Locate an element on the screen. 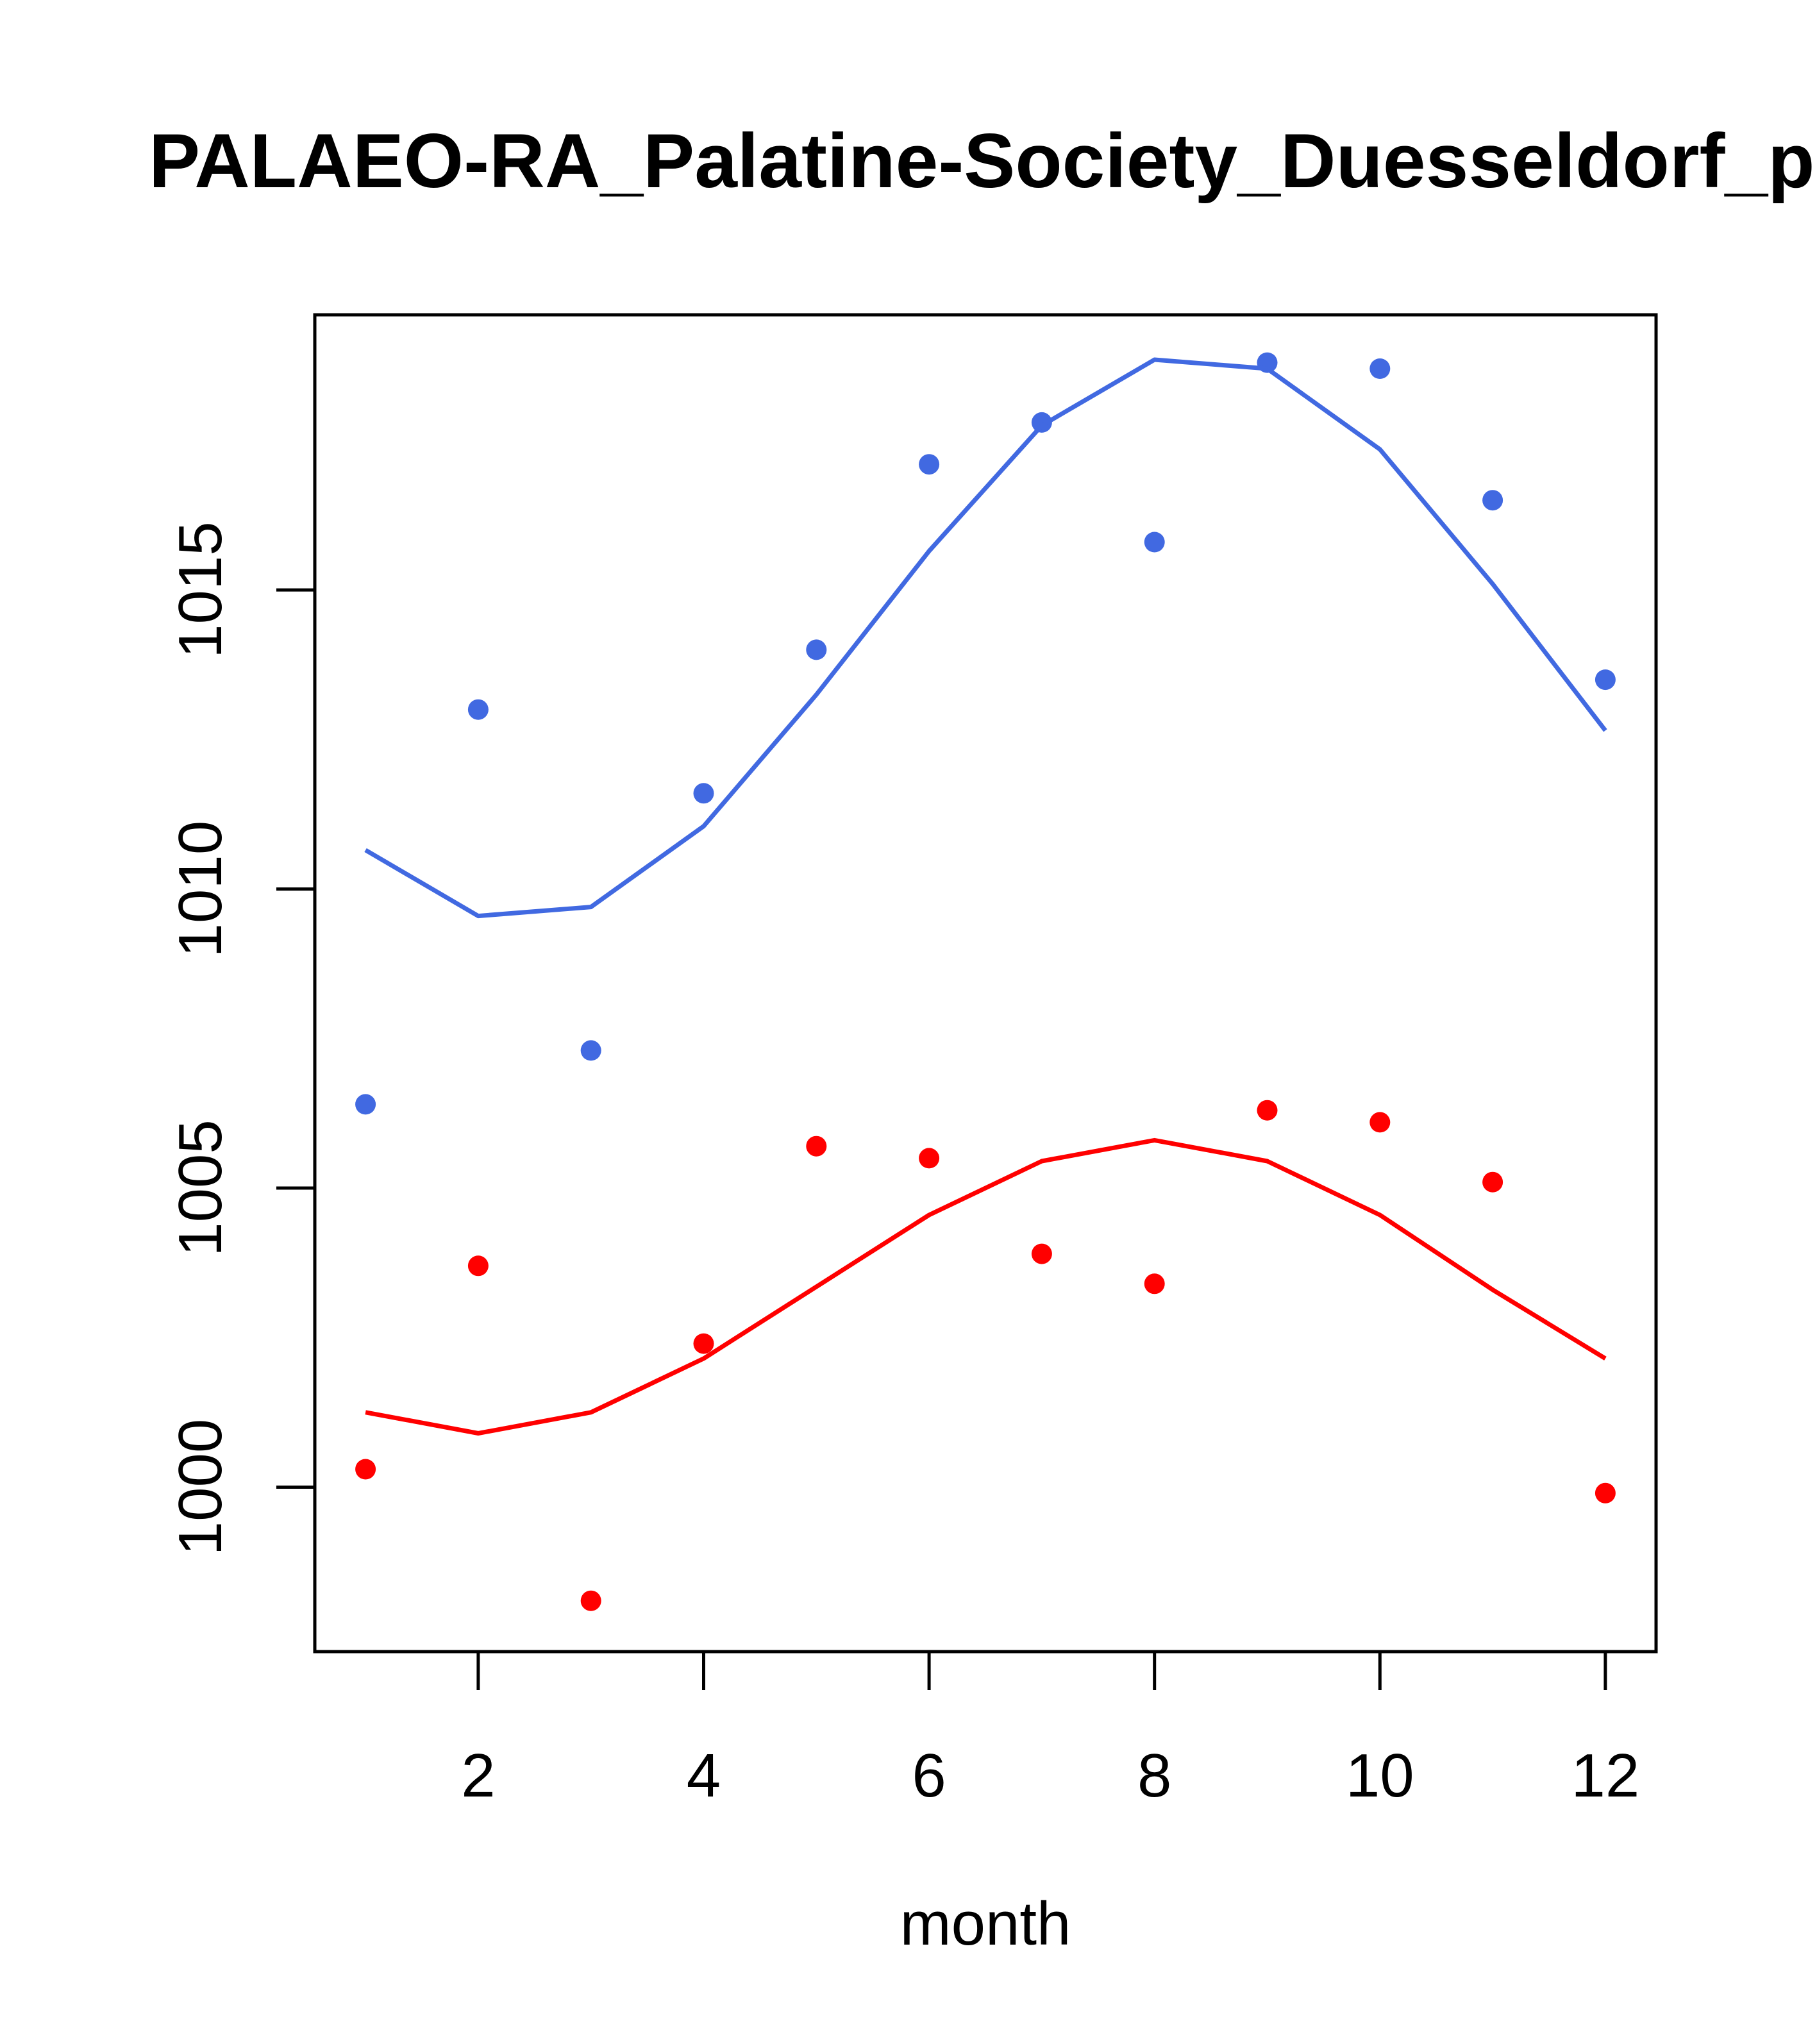 This screenshot has height=2044, width=1817. chart-title: PALAEO-RA_Palatine-Society_Duesseldorf_p is located at coordinates (981, 161).